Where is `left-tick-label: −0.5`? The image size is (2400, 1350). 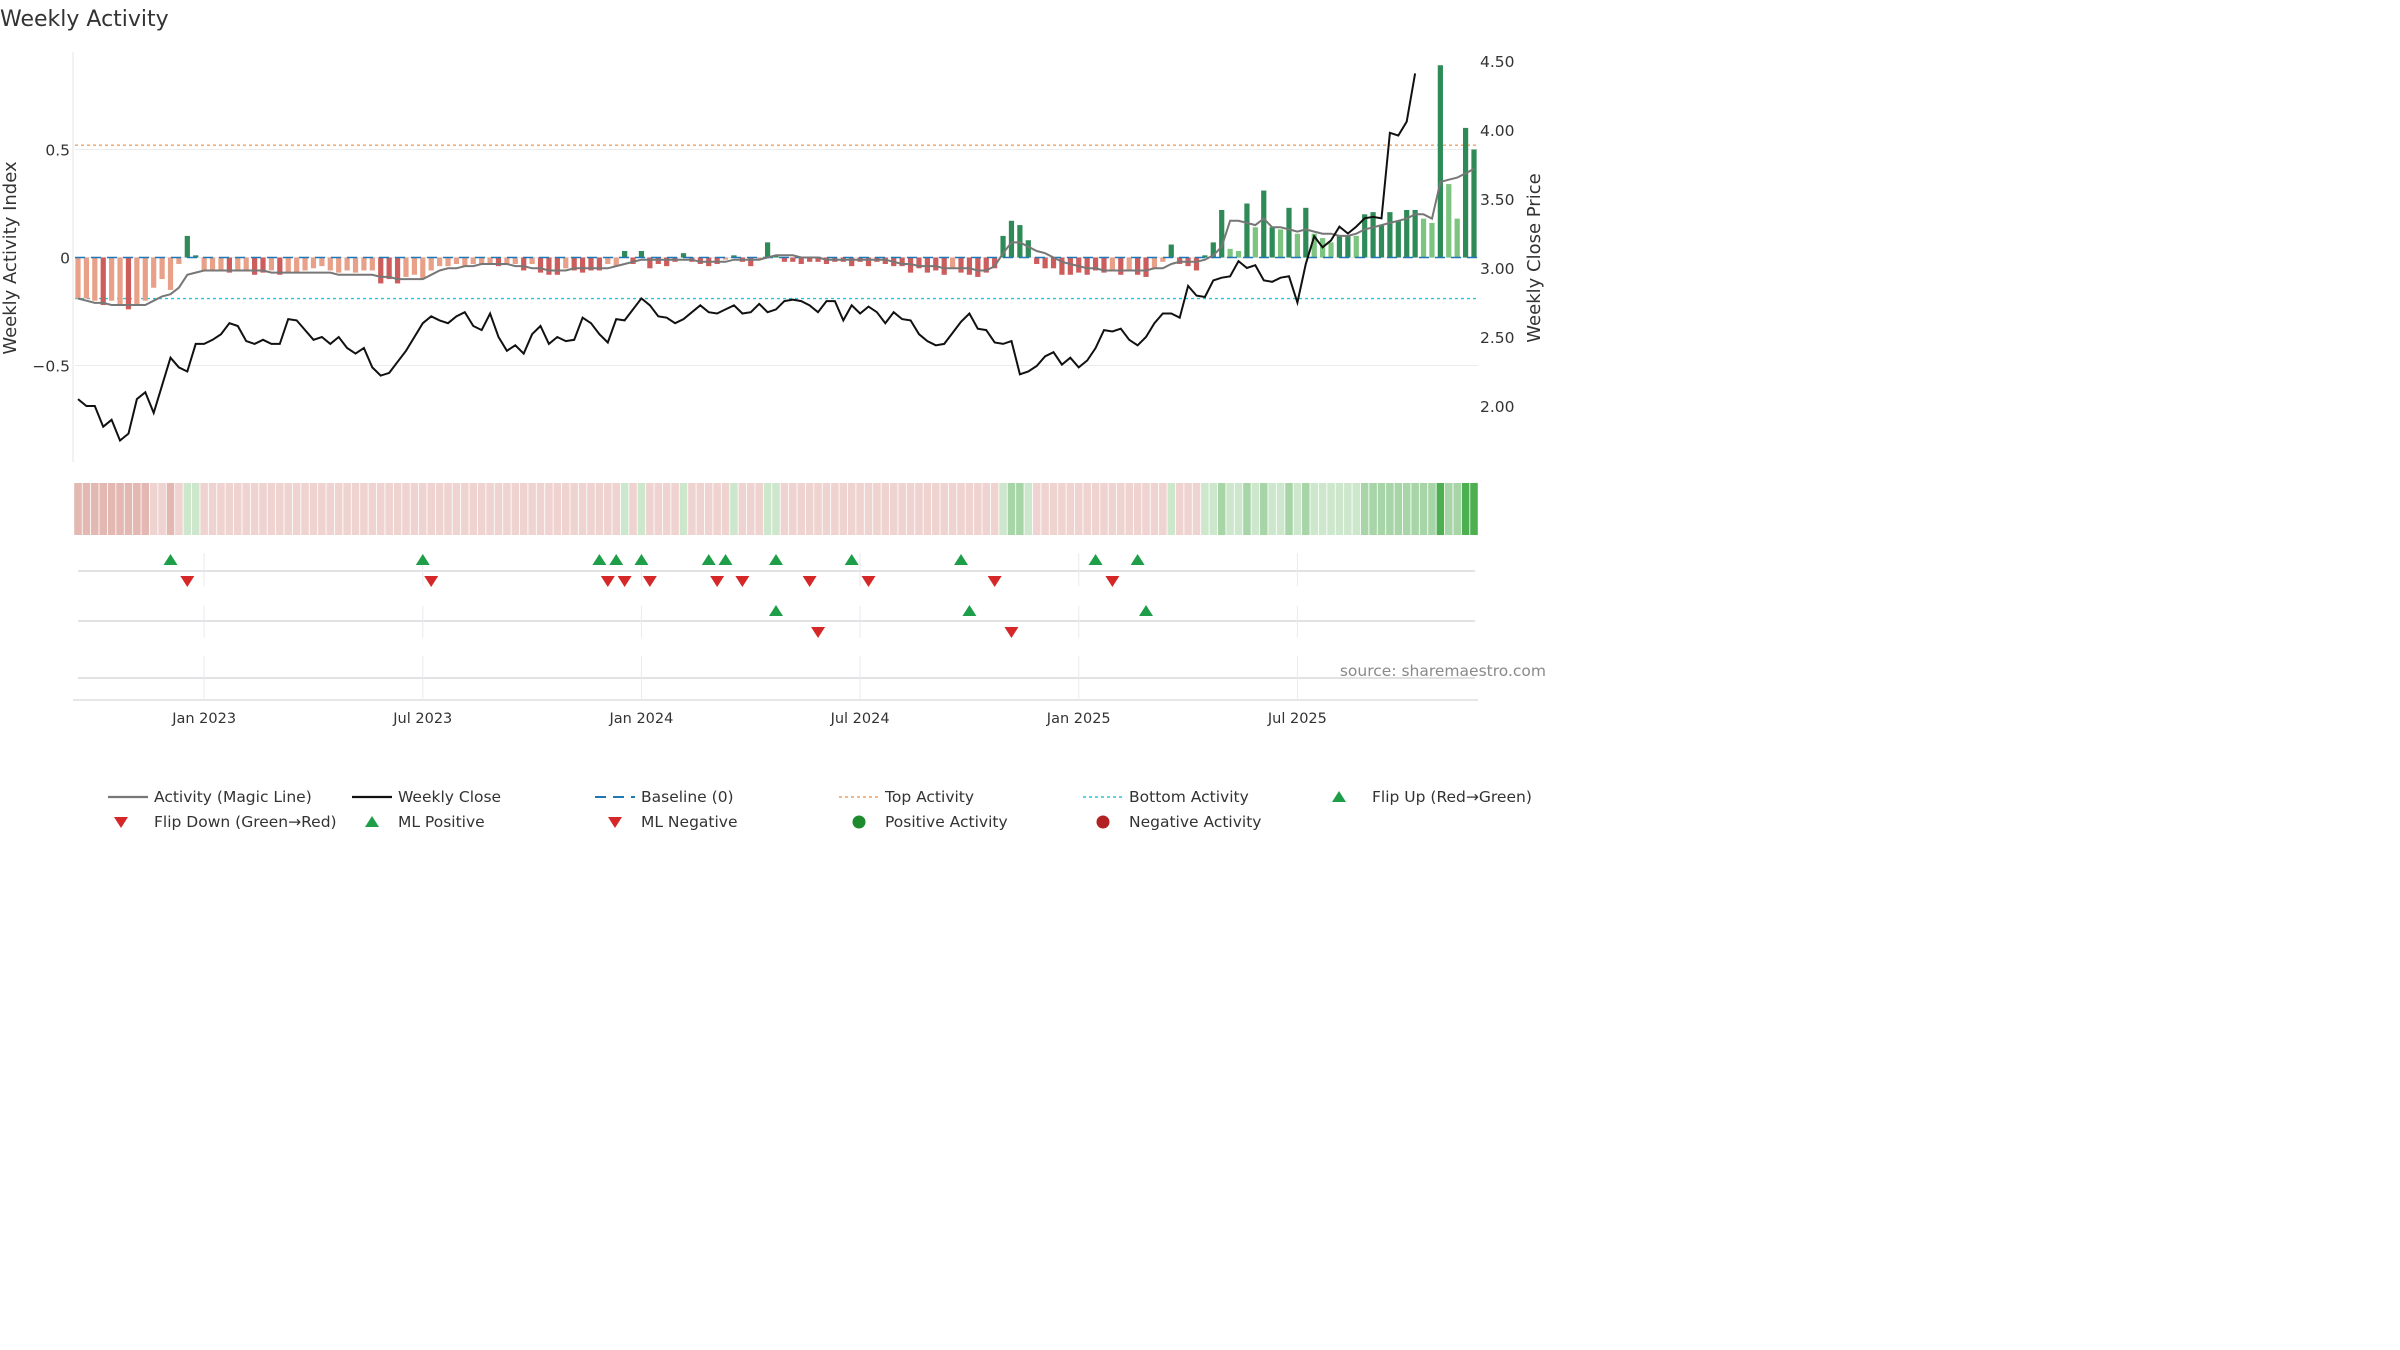
left-tick-label: −0.5 is located at coordinates (51, 367).